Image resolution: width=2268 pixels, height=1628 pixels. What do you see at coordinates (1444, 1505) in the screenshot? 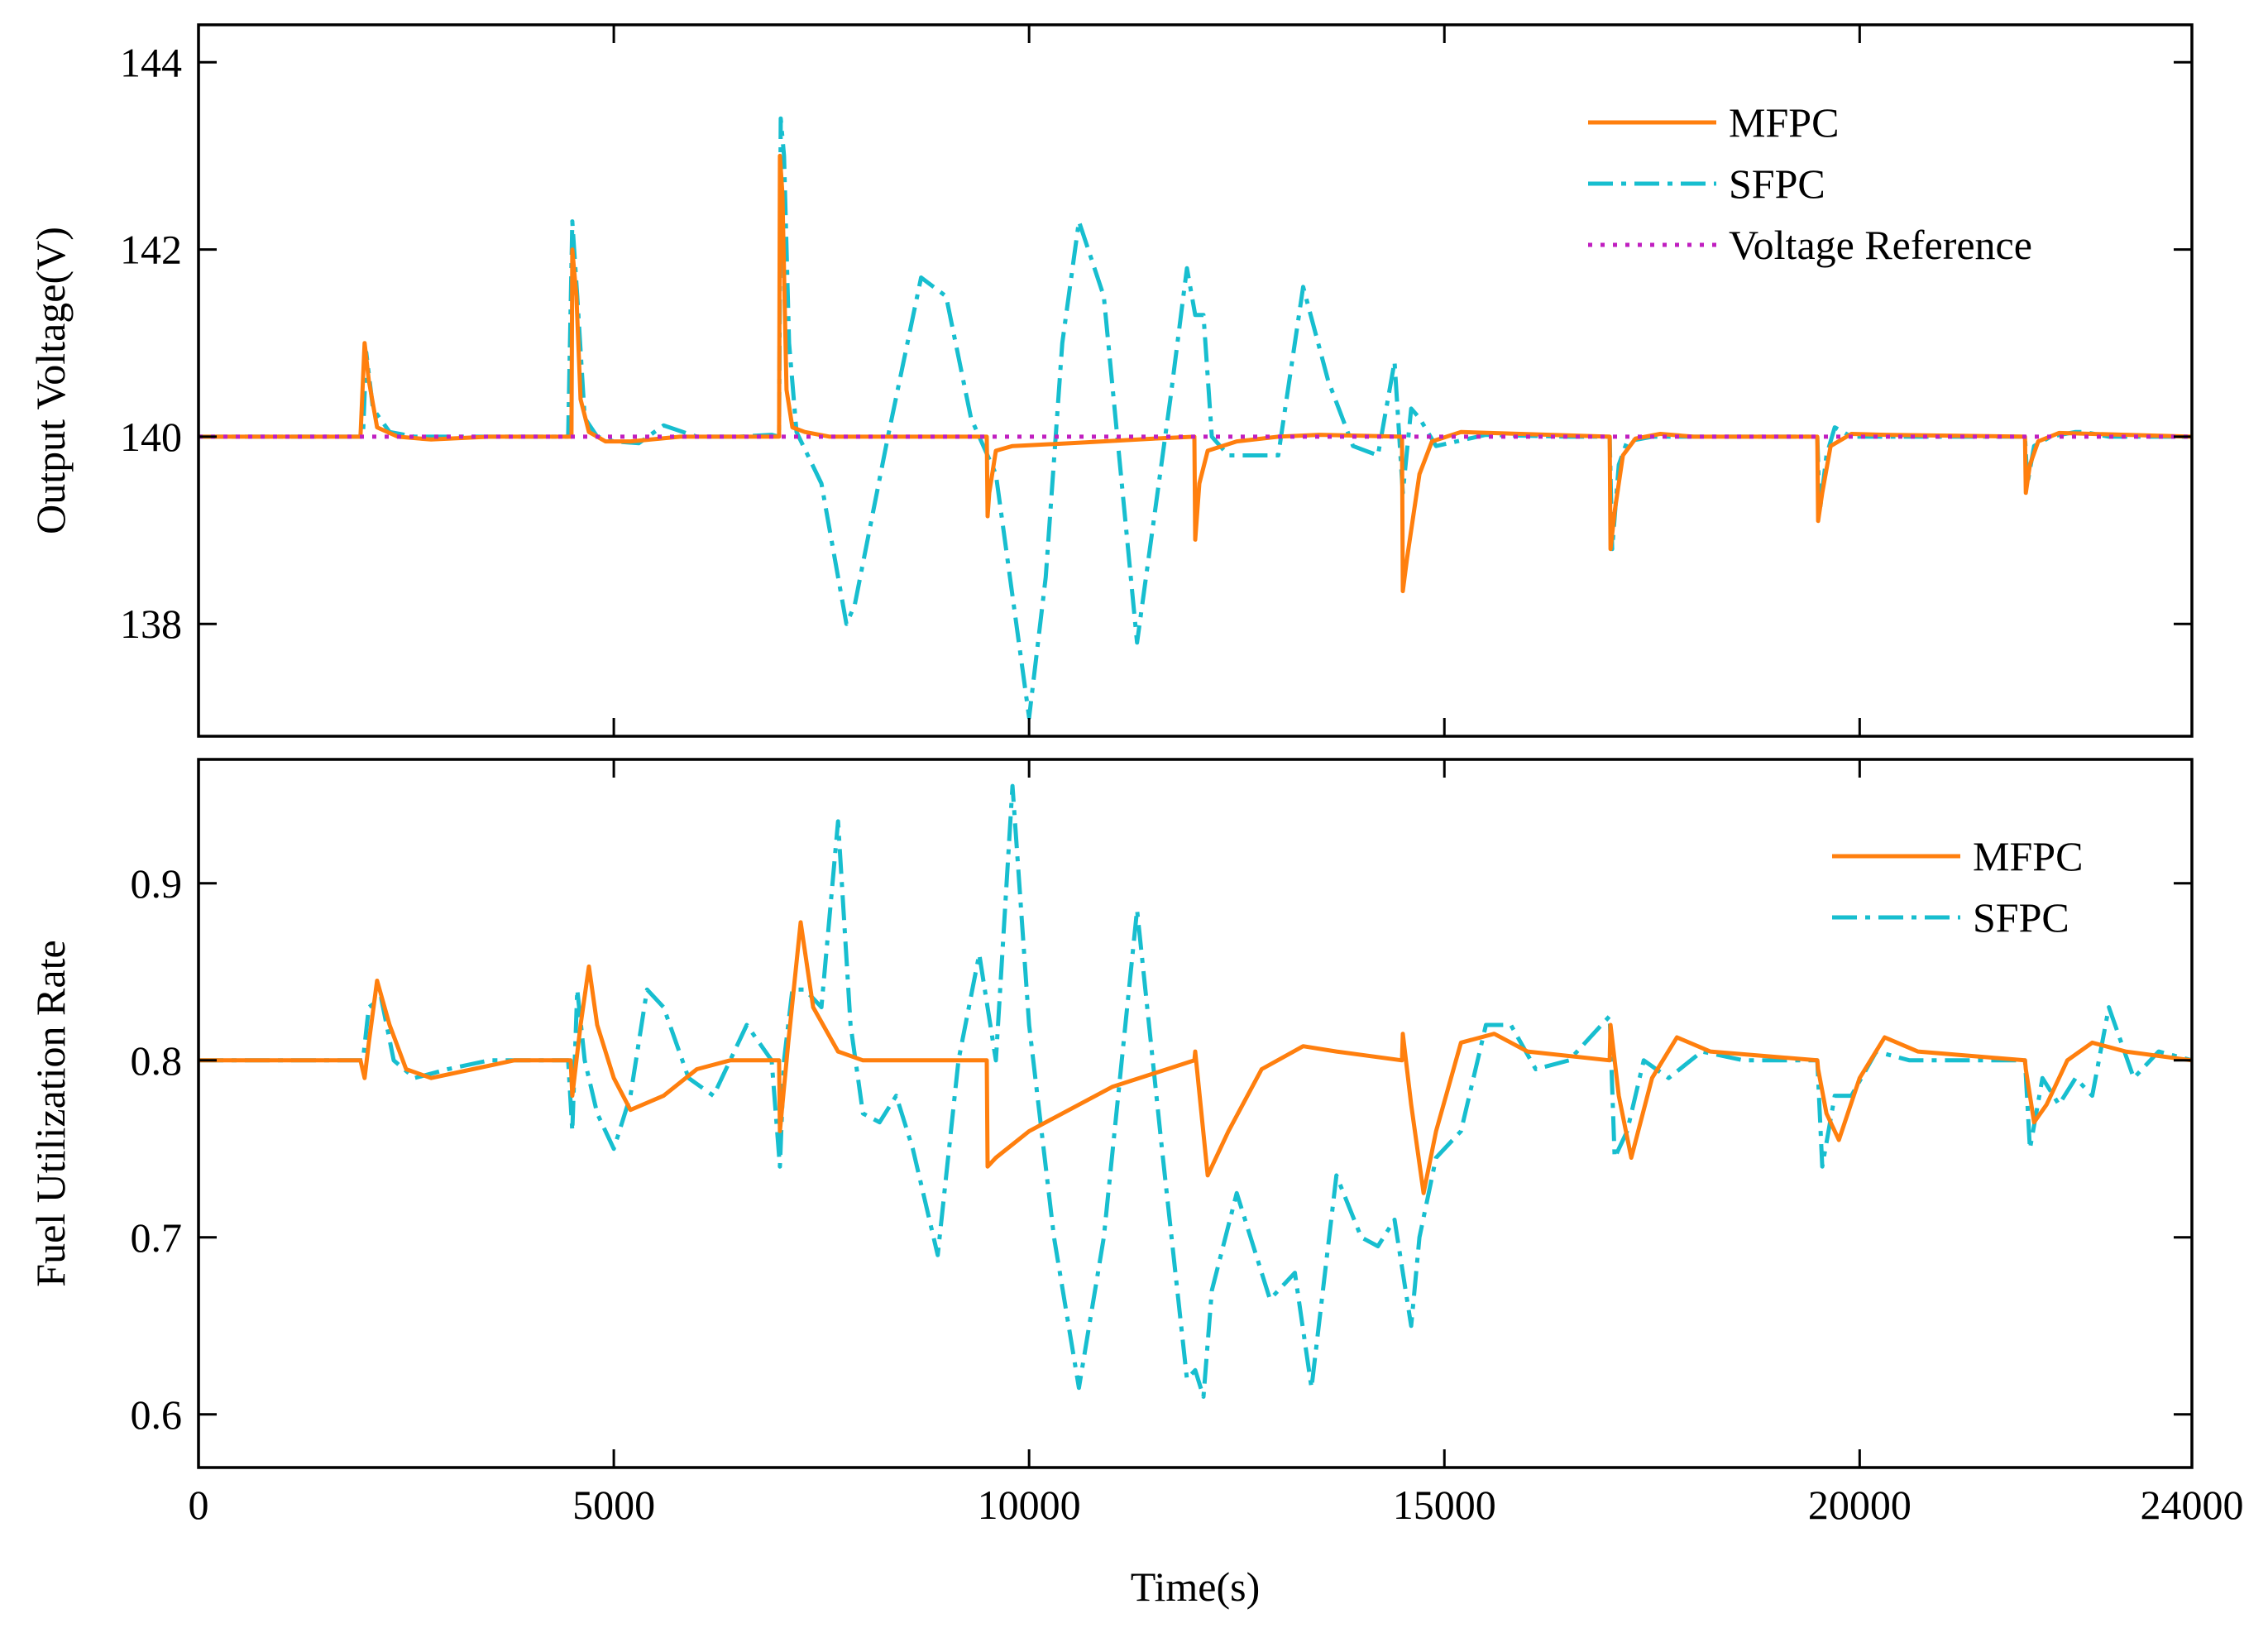
I see `x-tick-label-3: 15000` at bounding box center [1444, 1505].